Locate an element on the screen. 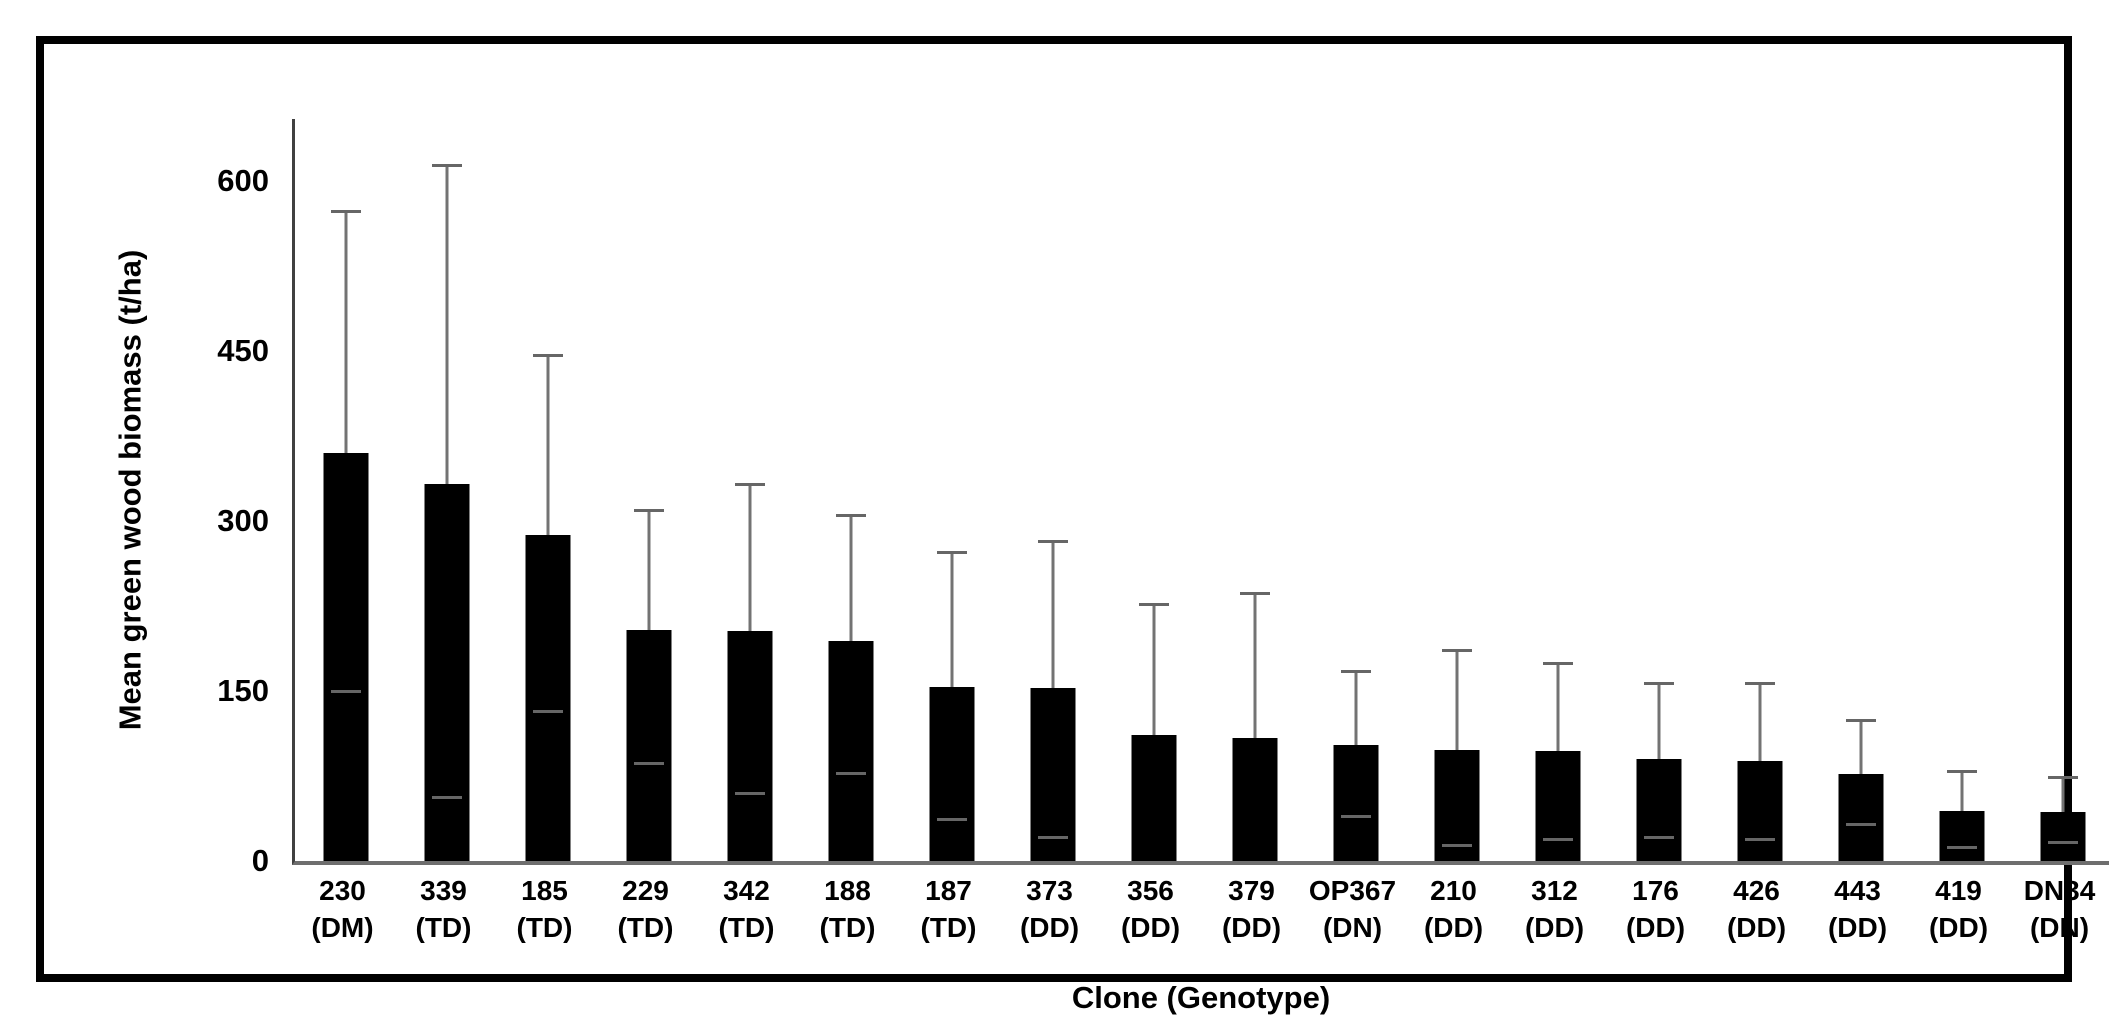 The image size is (2109, 1017). y-tick-label: 300 is located at coordinates (243, 521).